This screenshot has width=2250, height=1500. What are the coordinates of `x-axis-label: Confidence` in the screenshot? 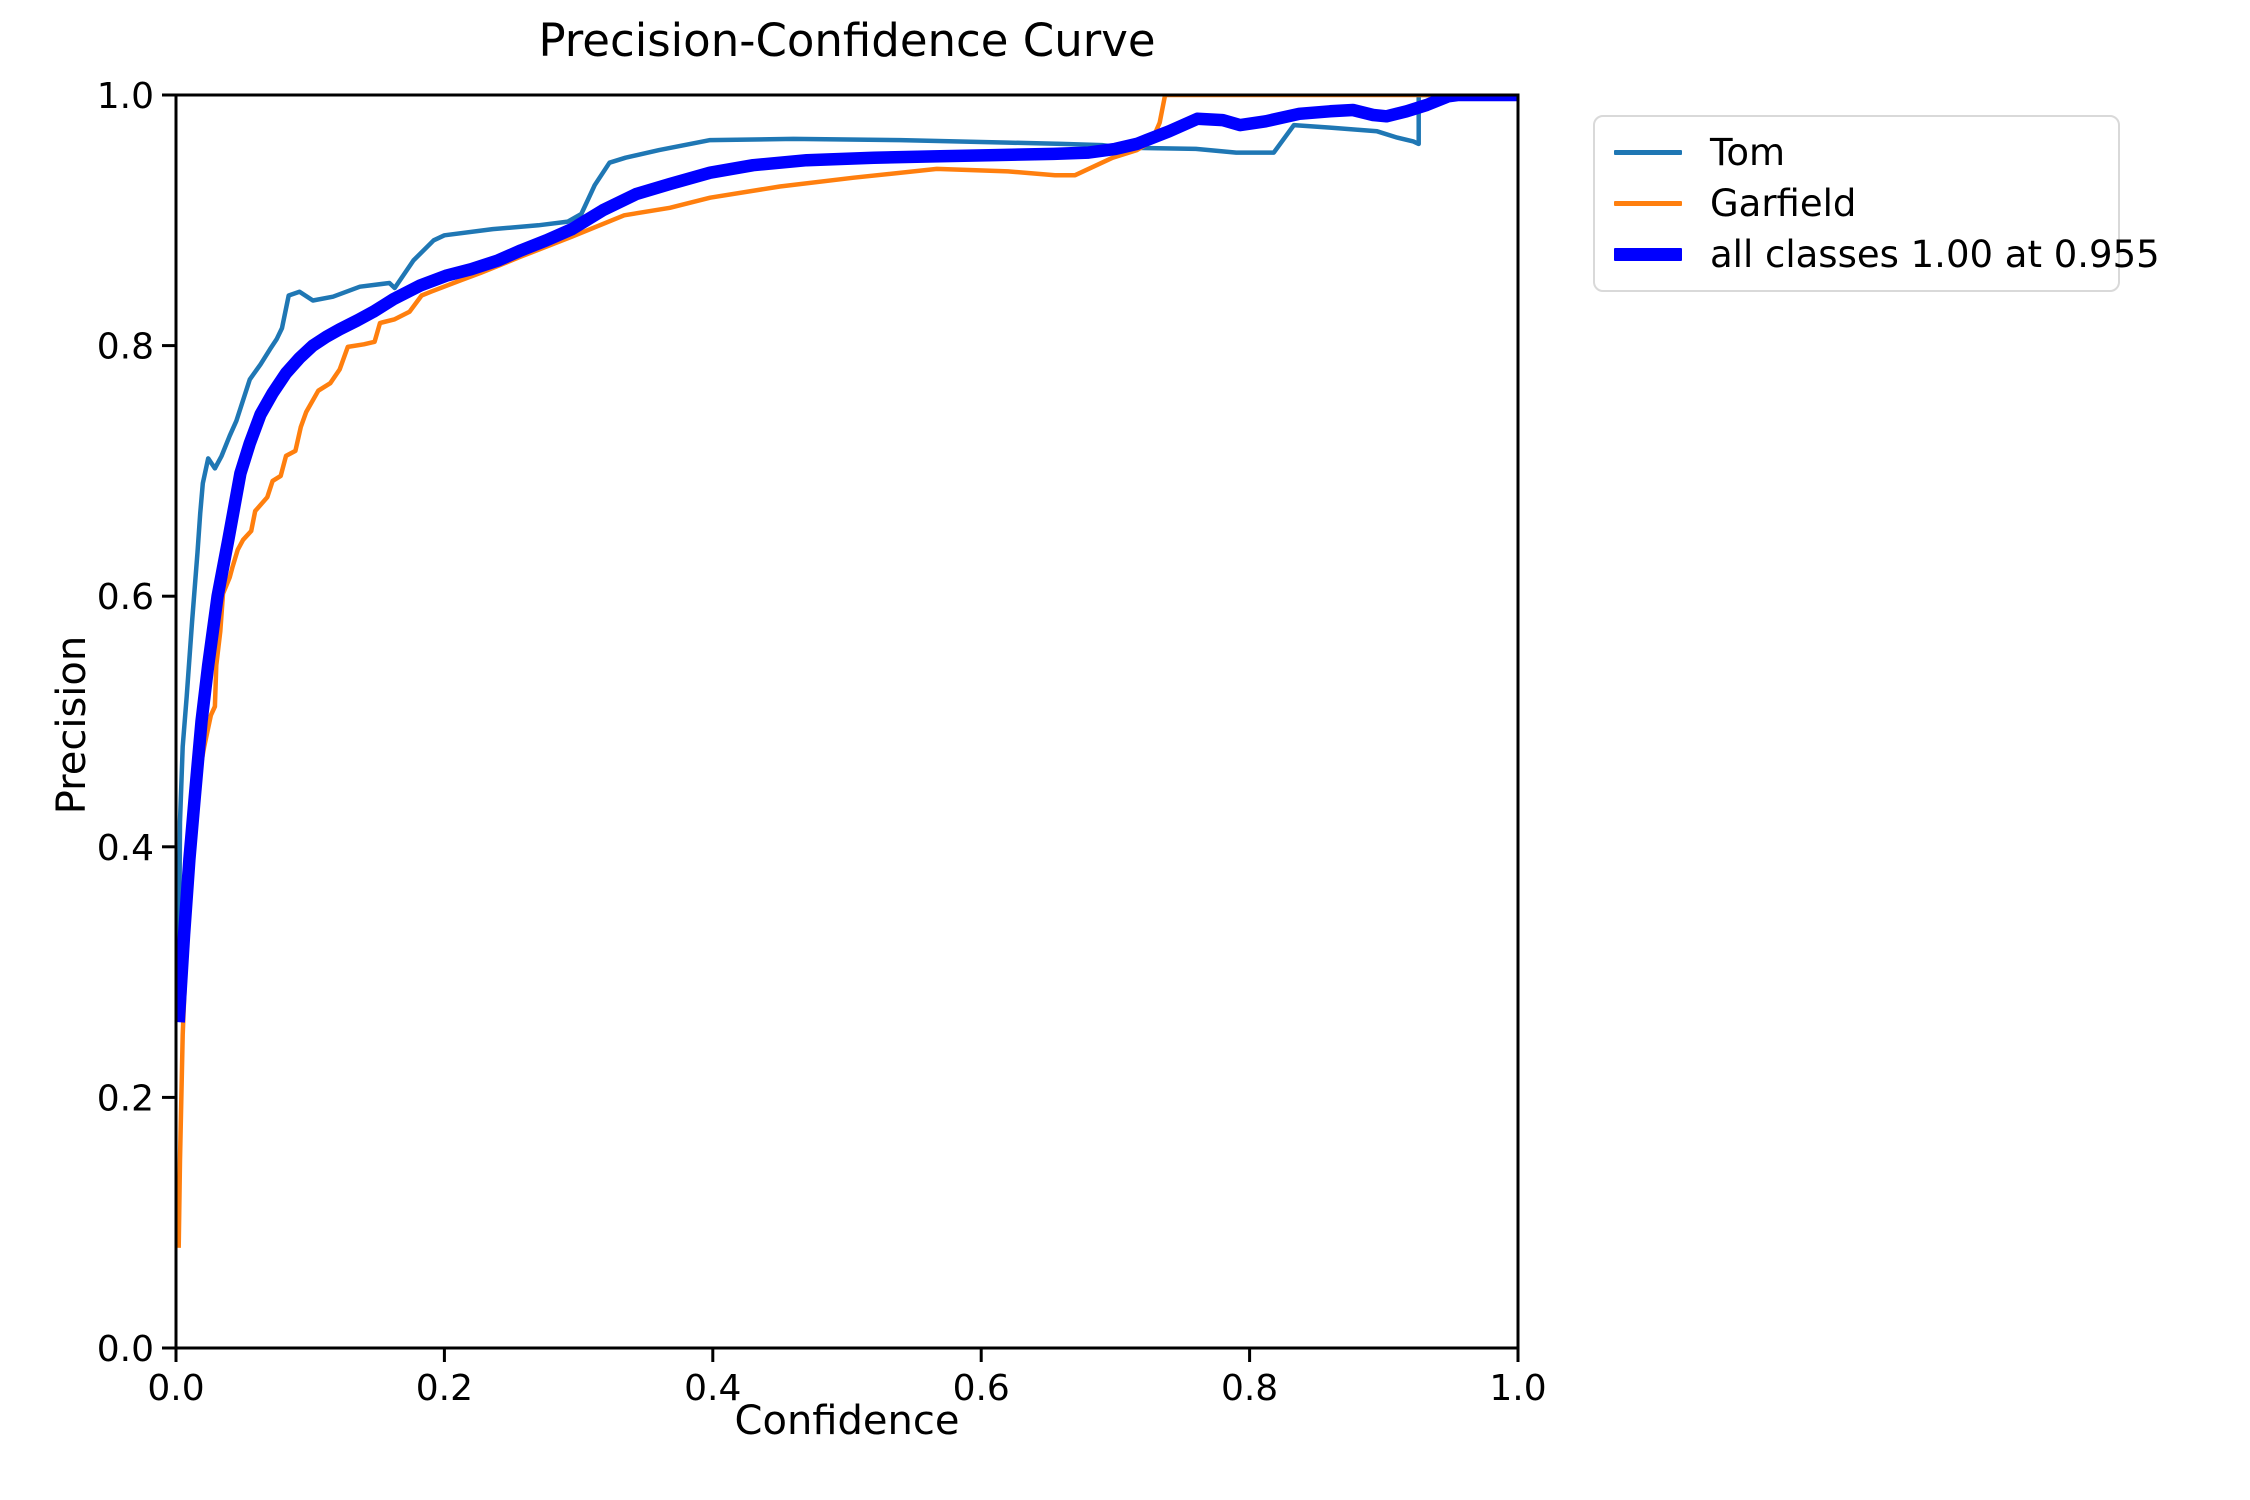 It's located at (847, 1421).